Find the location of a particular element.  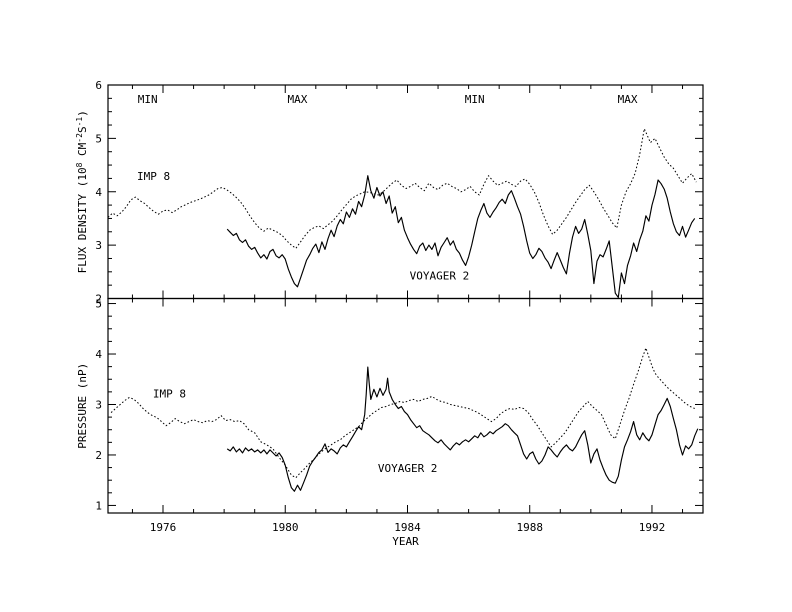

x-axis-title: YEAR is located at coordinates (405, 541).